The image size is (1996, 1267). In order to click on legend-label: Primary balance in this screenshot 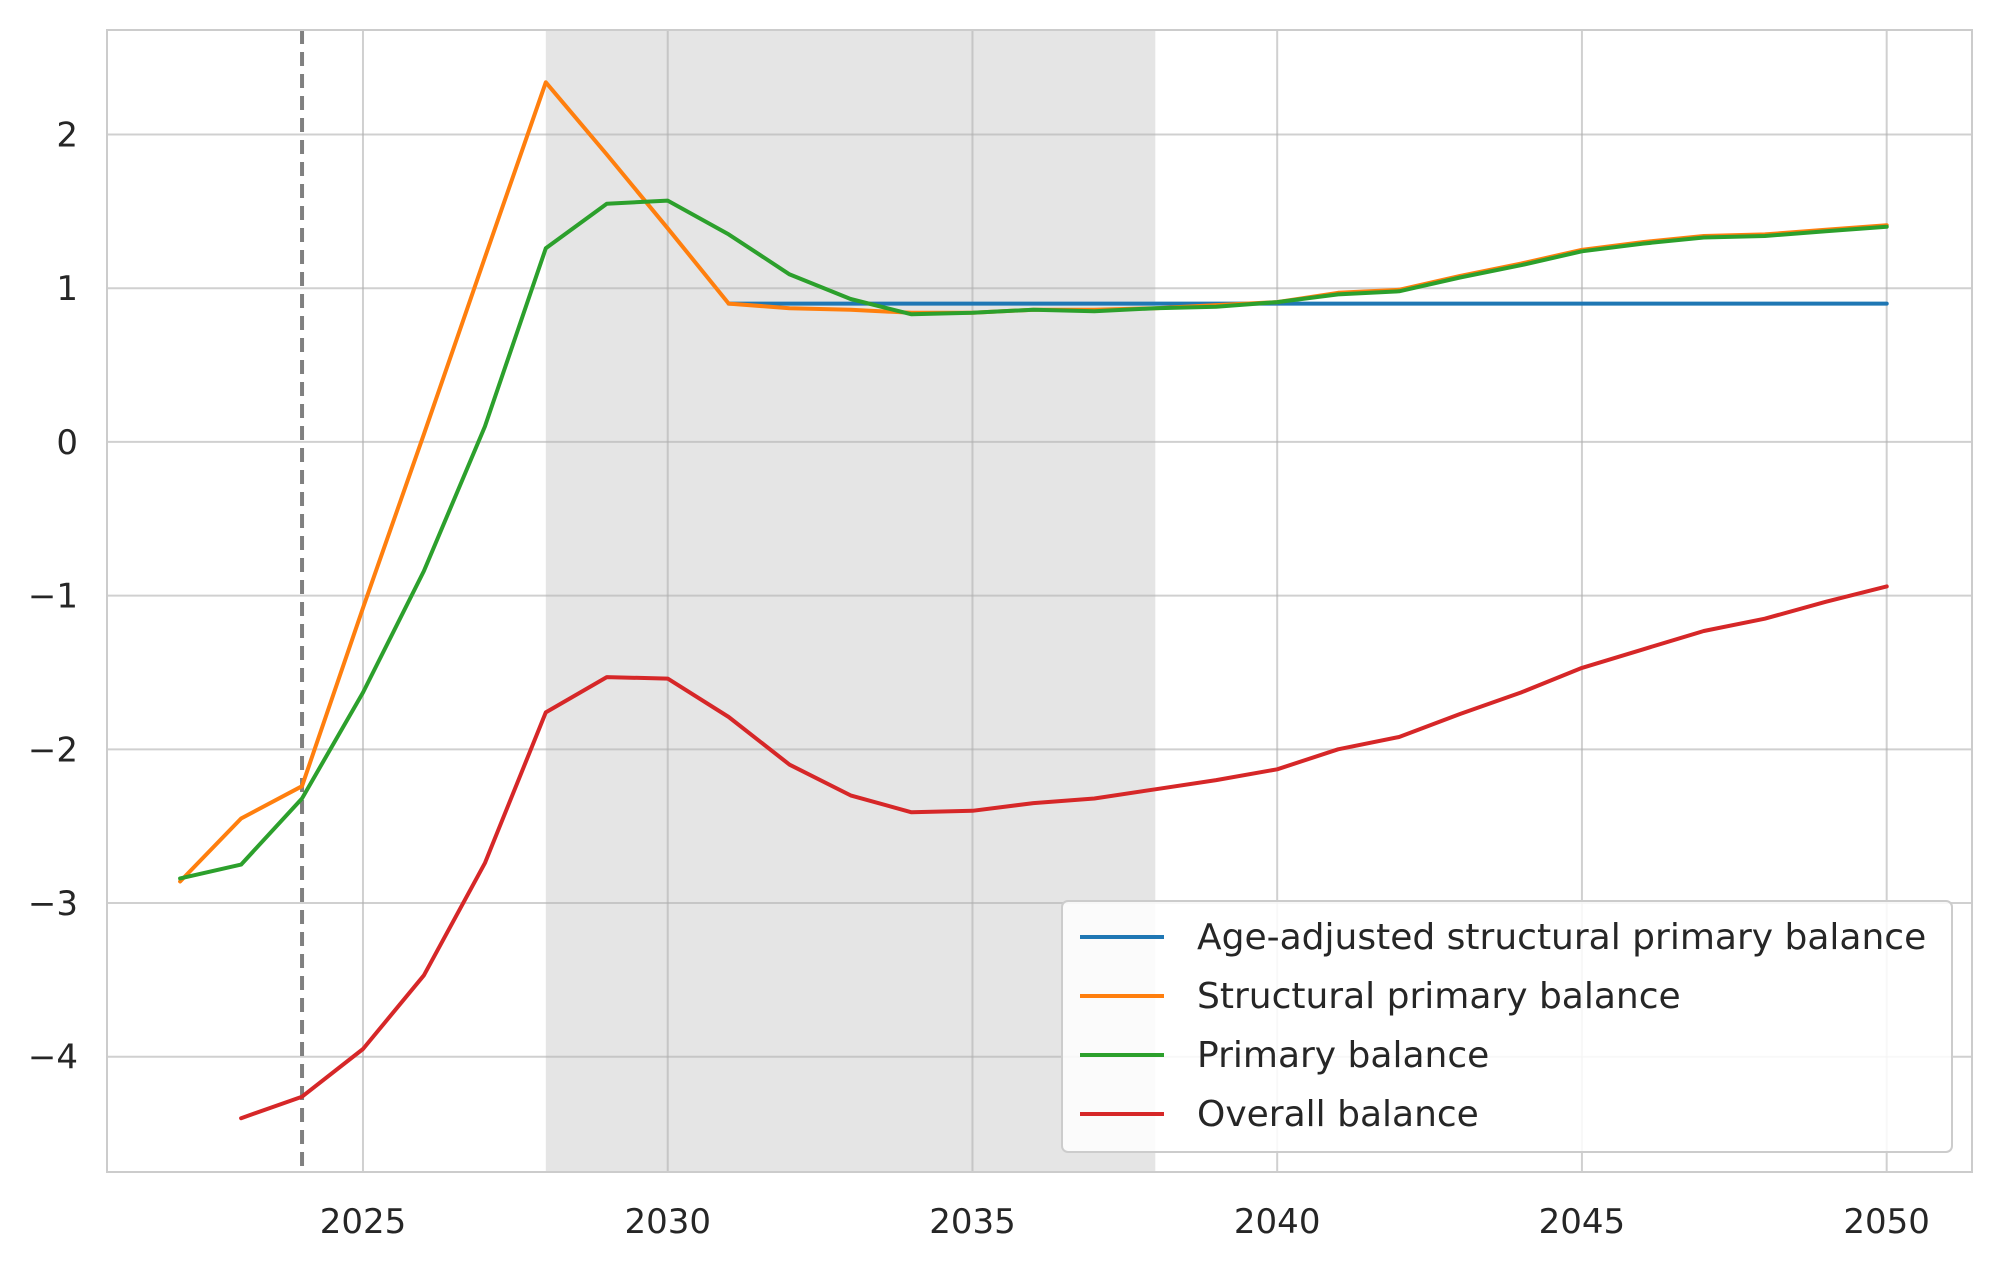, I will do `click(1343, 1055)`.